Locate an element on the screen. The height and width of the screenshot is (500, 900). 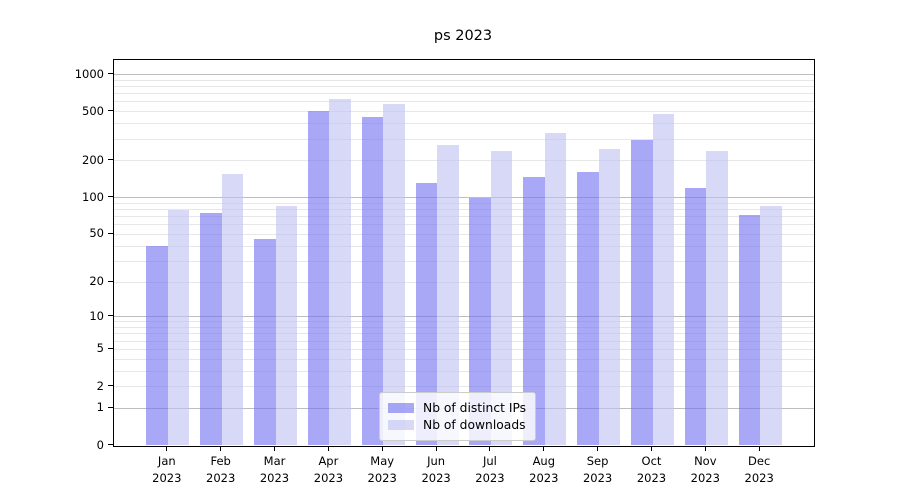
x-tick-label-aug: Aug 2023 is located at coordinates (544, 469).